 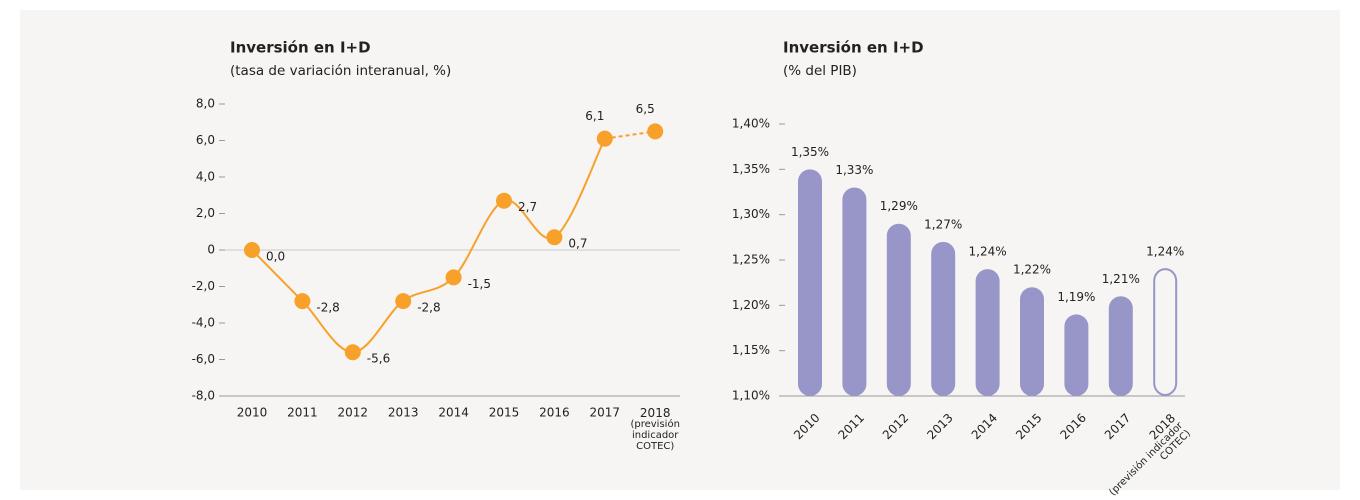 I want to click on y-tick-label: -2,0, so click(x=203, y=286).